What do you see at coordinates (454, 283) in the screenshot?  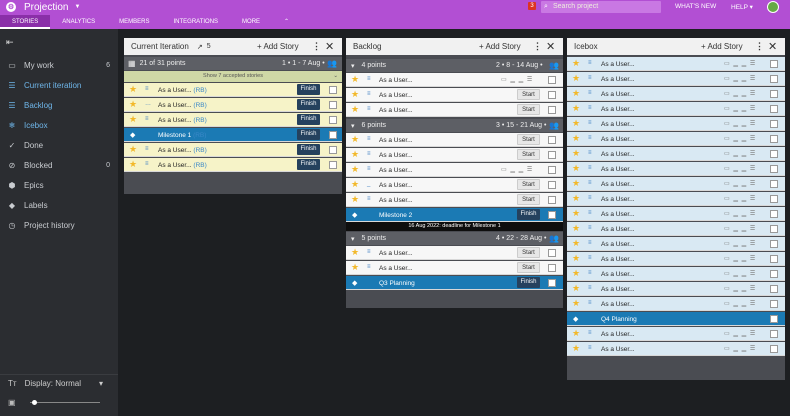 I see `milestone-row: ◆ Q3 Planning Finish` at bounding box center [454, 283].